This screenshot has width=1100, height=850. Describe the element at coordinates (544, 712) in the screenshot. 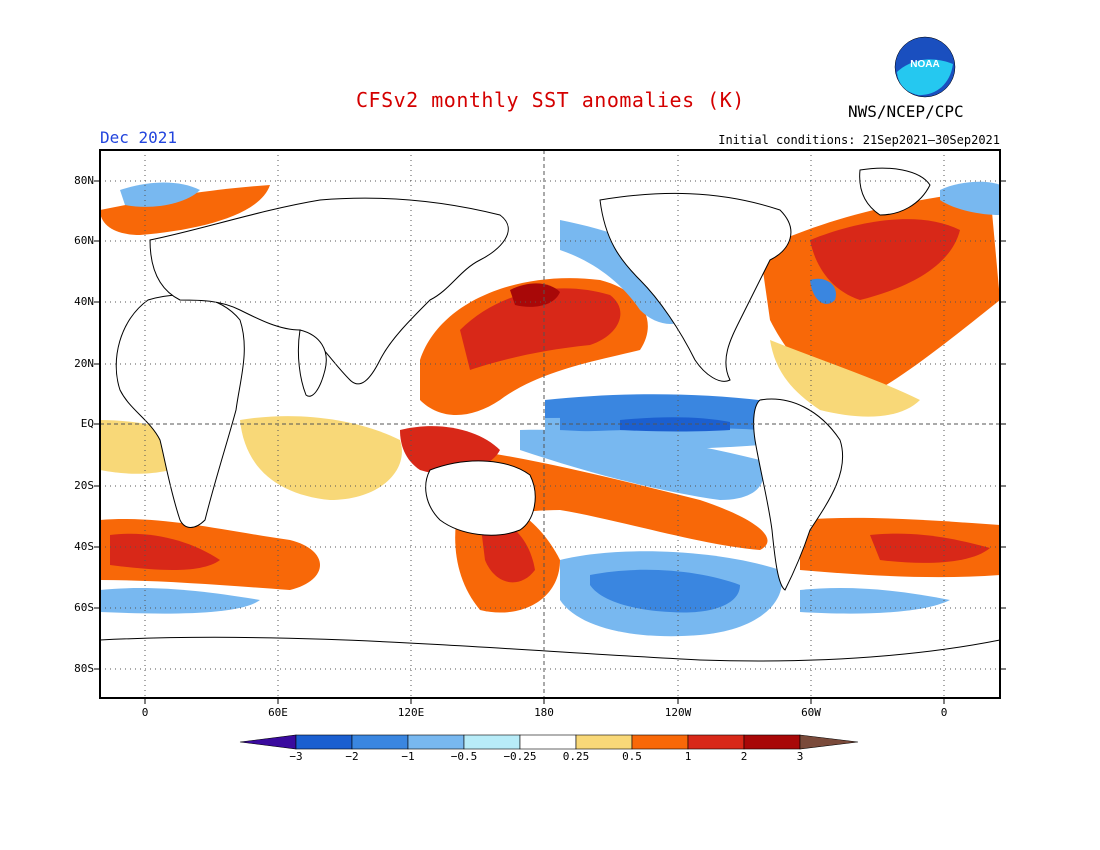

I see `longitude-tick-label: 180` at that location.